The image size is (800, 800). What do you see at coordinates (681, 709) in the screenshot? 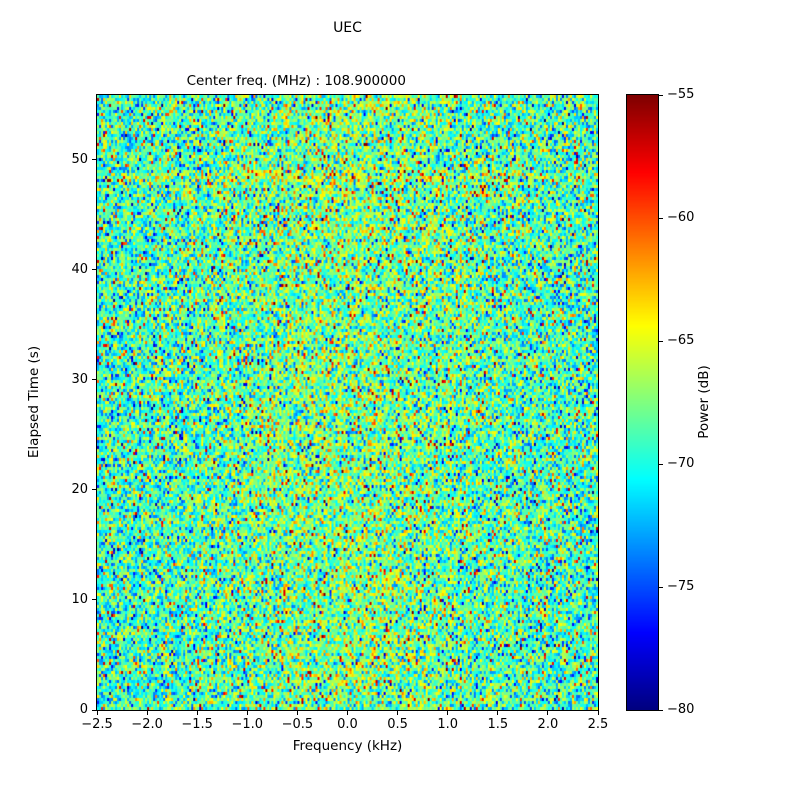
I see `colorbar-tick-label: −80` at bounding box center [681, 709].